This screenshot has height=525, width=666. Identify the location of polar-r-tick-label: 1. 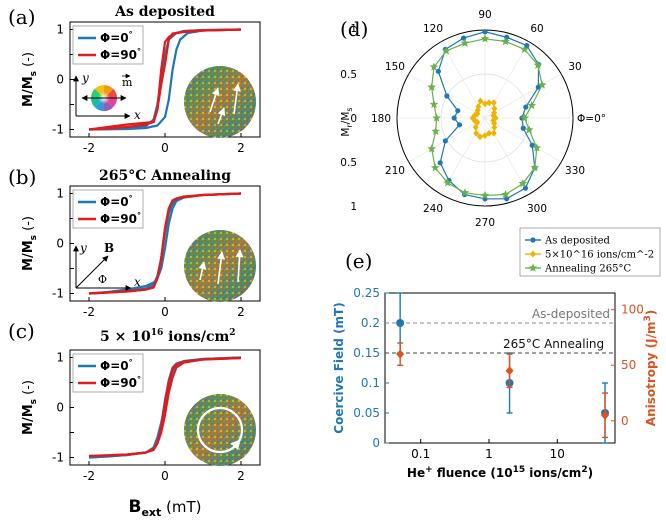
(353, 29).